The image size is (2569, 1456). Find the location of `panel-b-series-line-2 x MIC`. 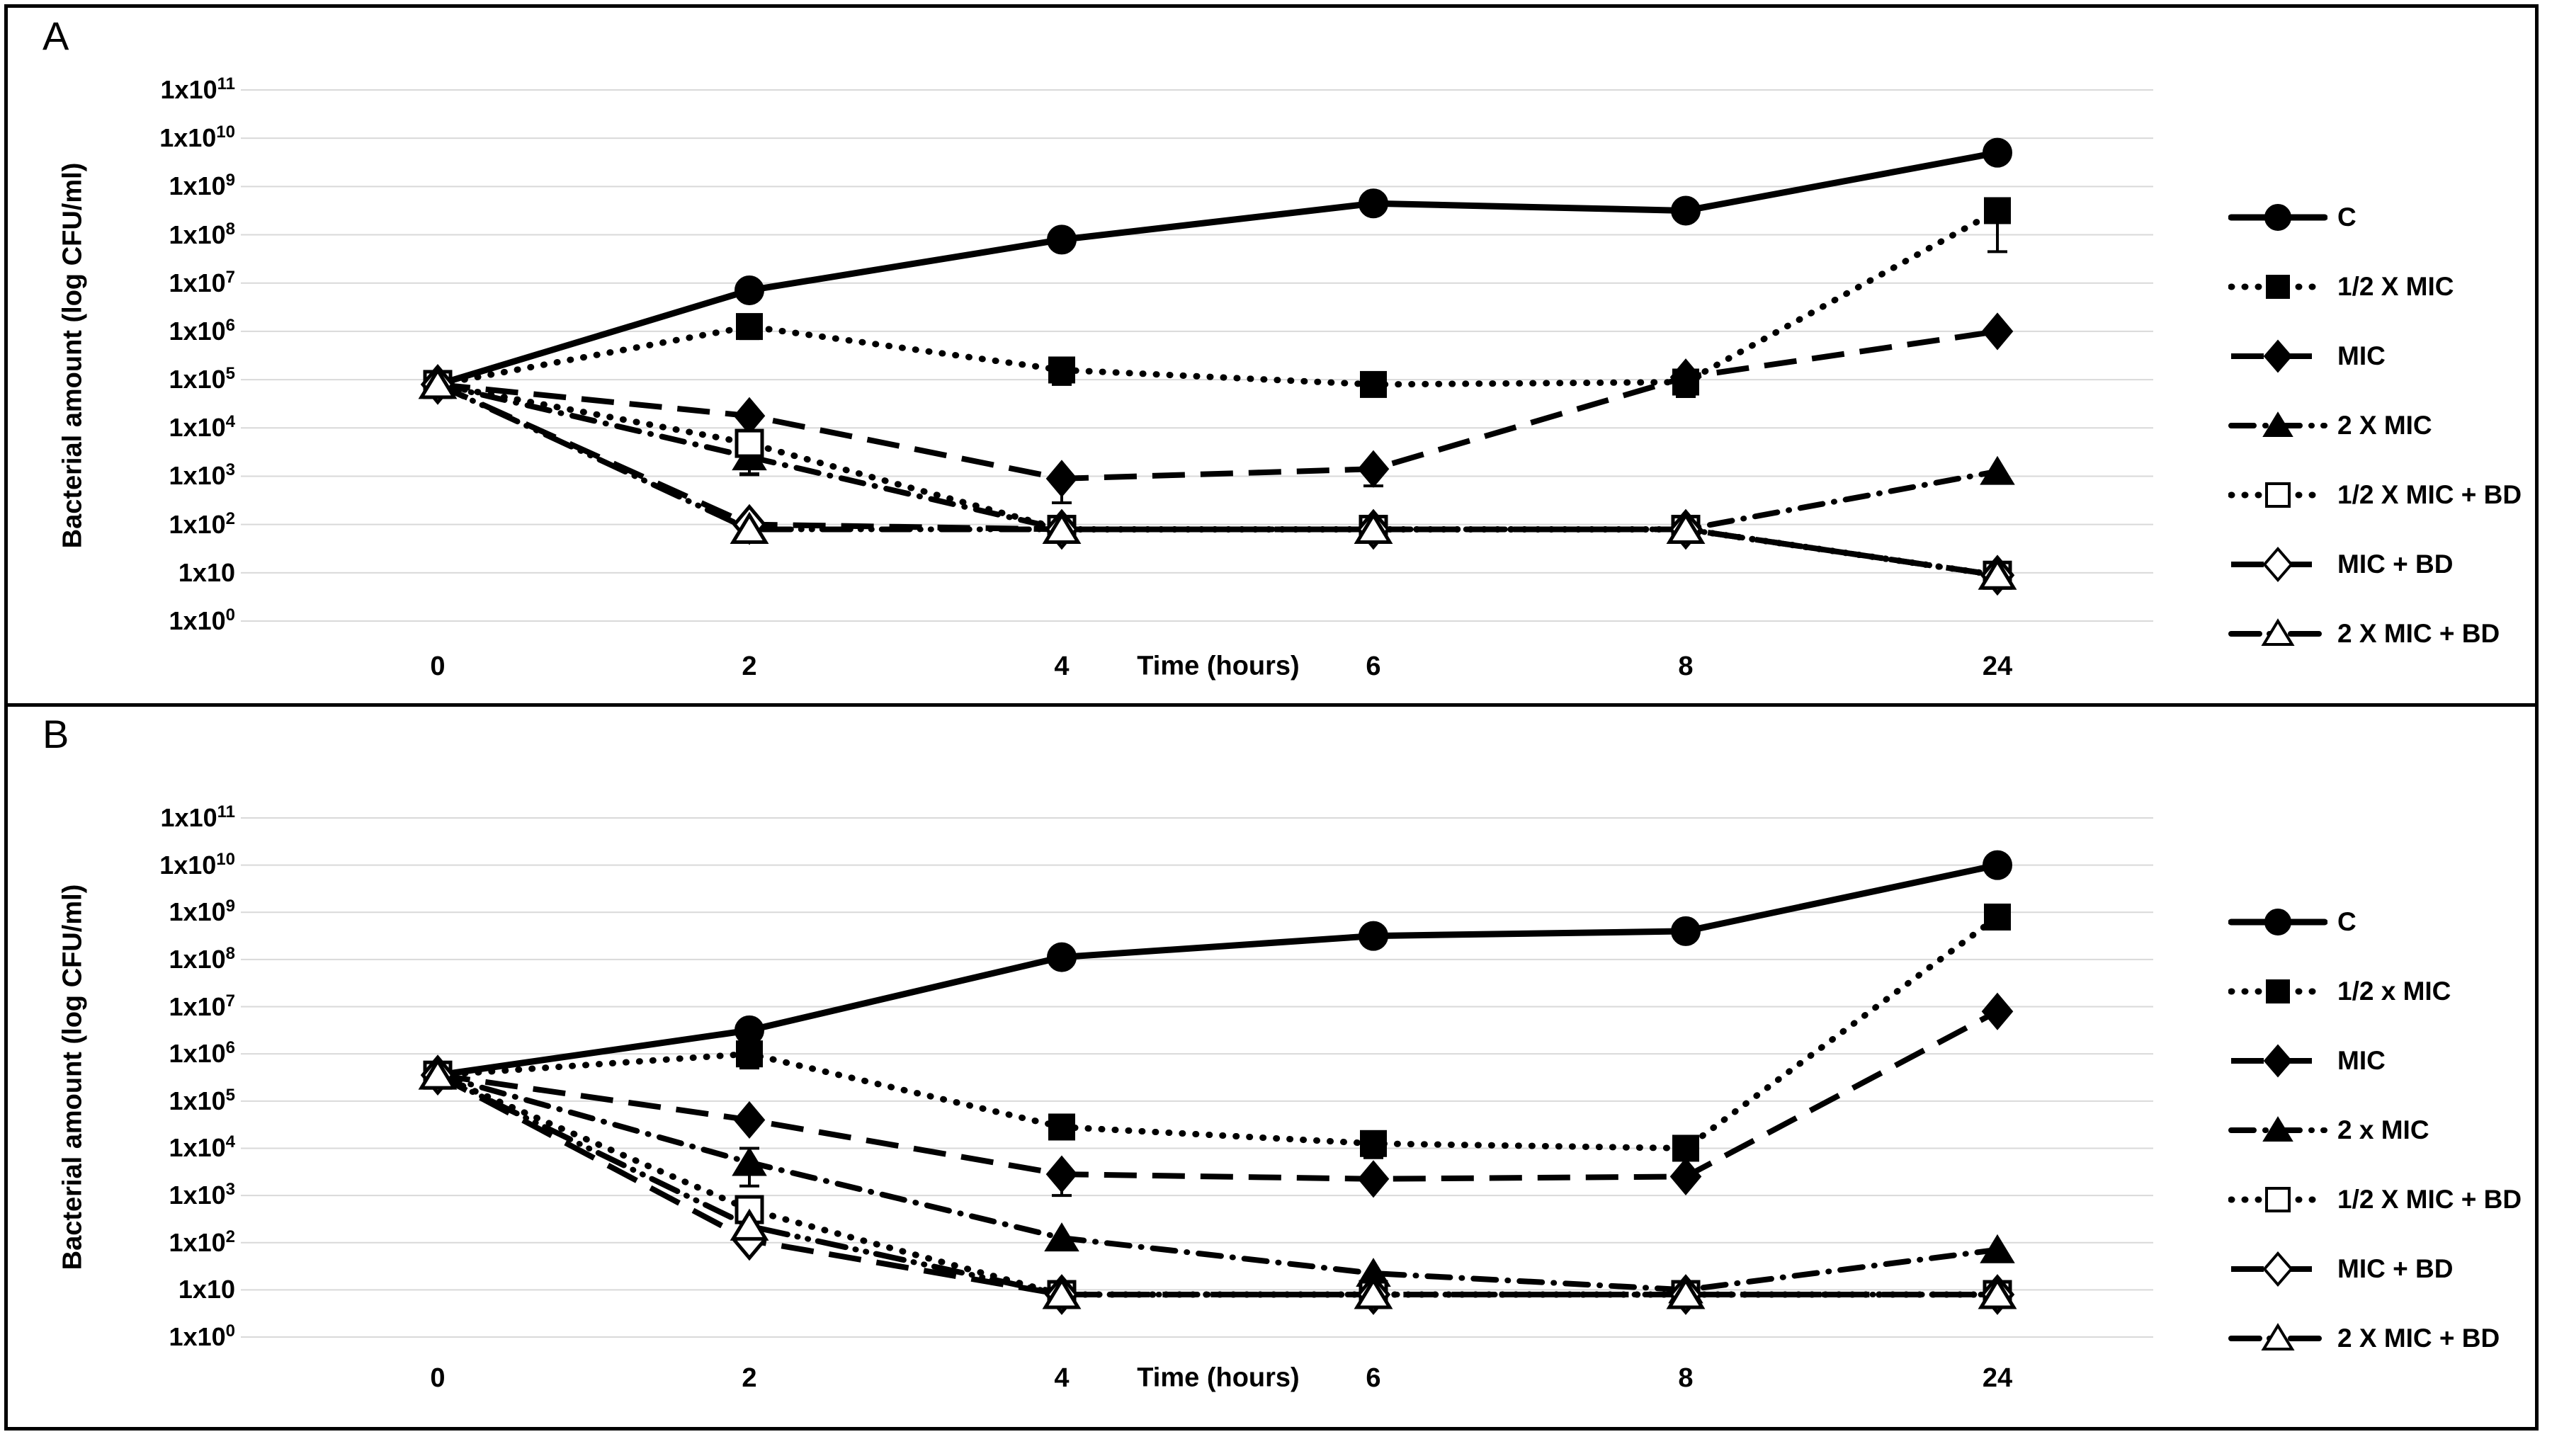

panel-b-series-line-2 x MIC is located at coordinates (1217, 1182).